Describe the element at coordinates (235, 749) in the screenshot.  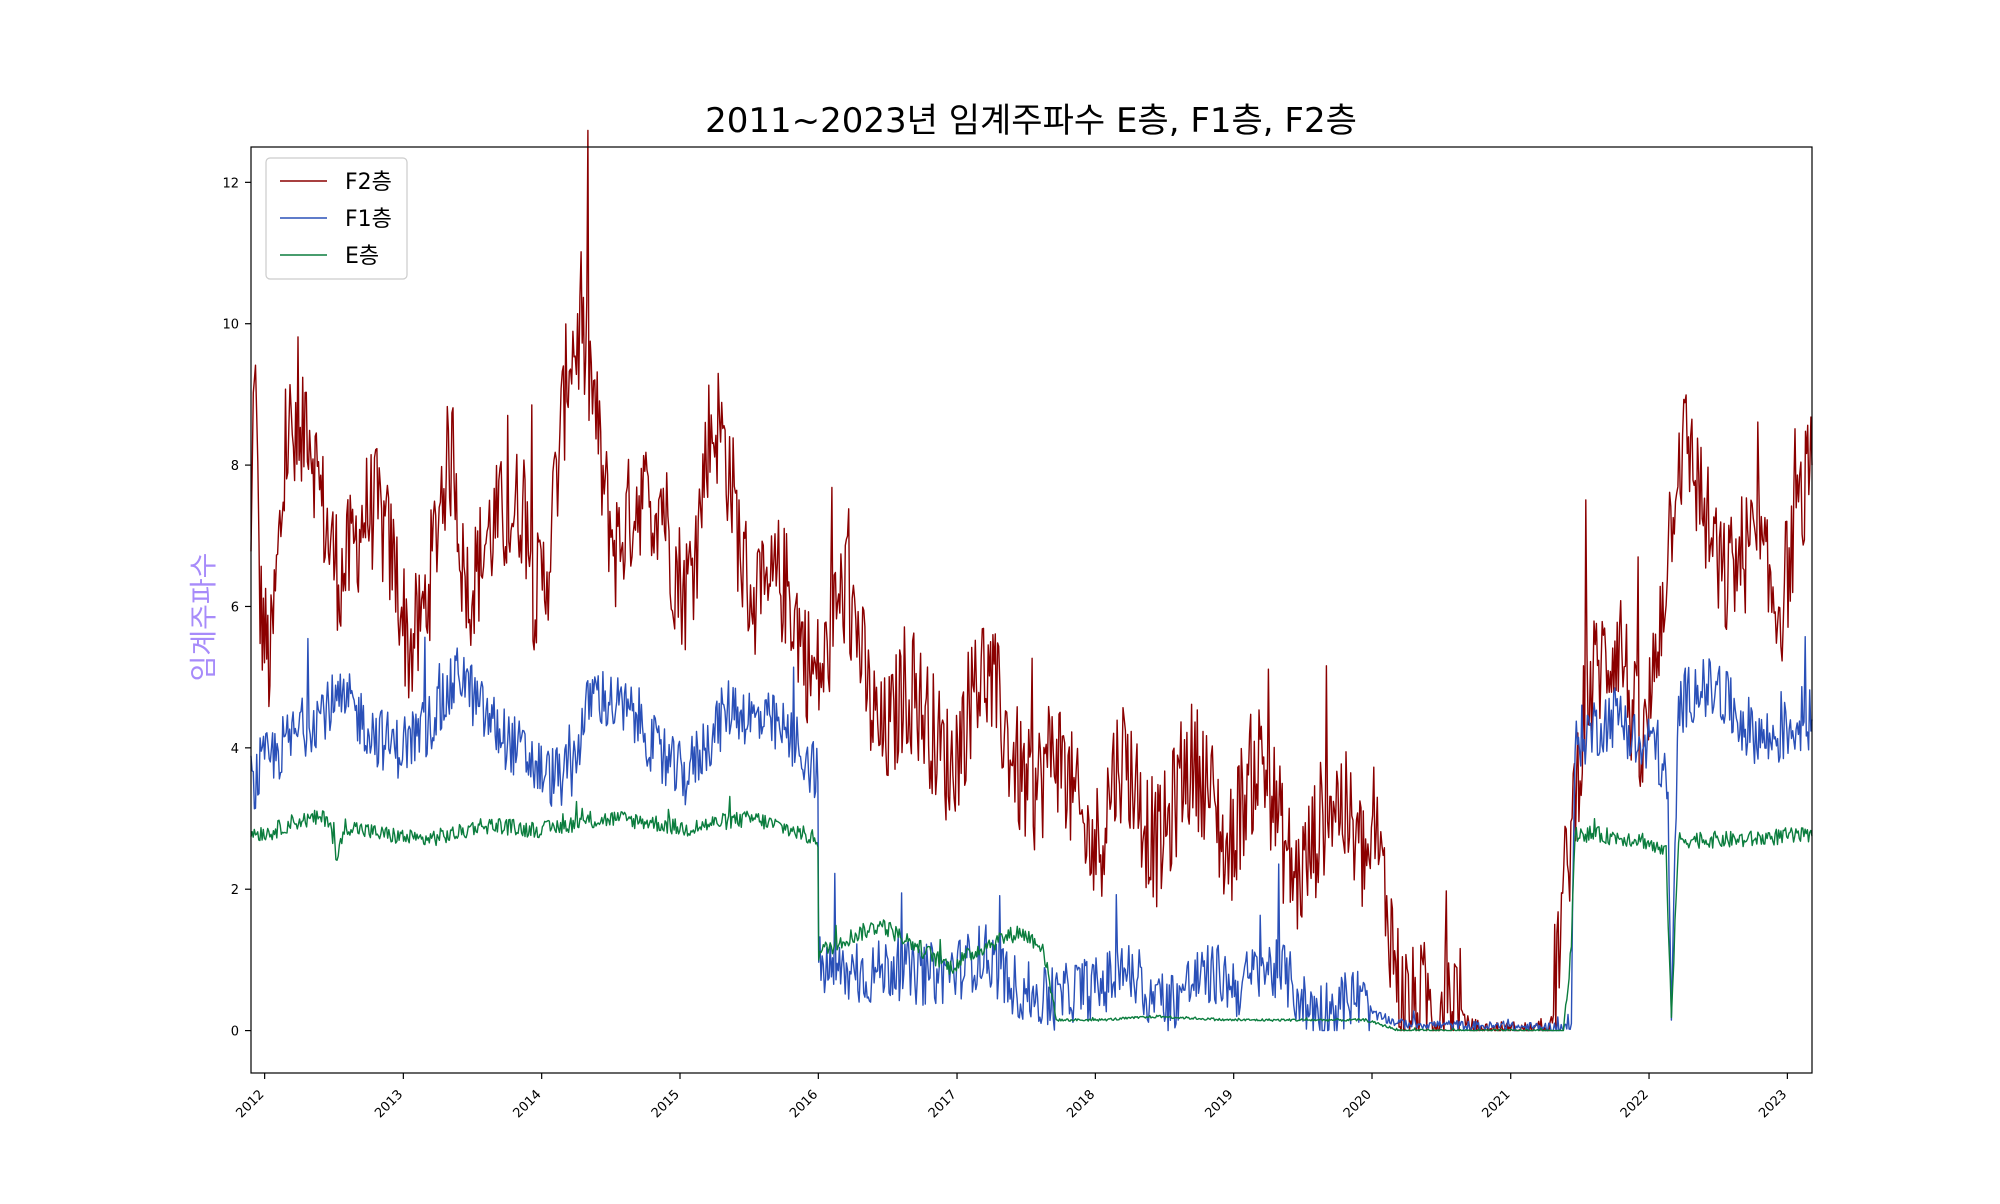
I see `y-tick-label: 4` at that location.